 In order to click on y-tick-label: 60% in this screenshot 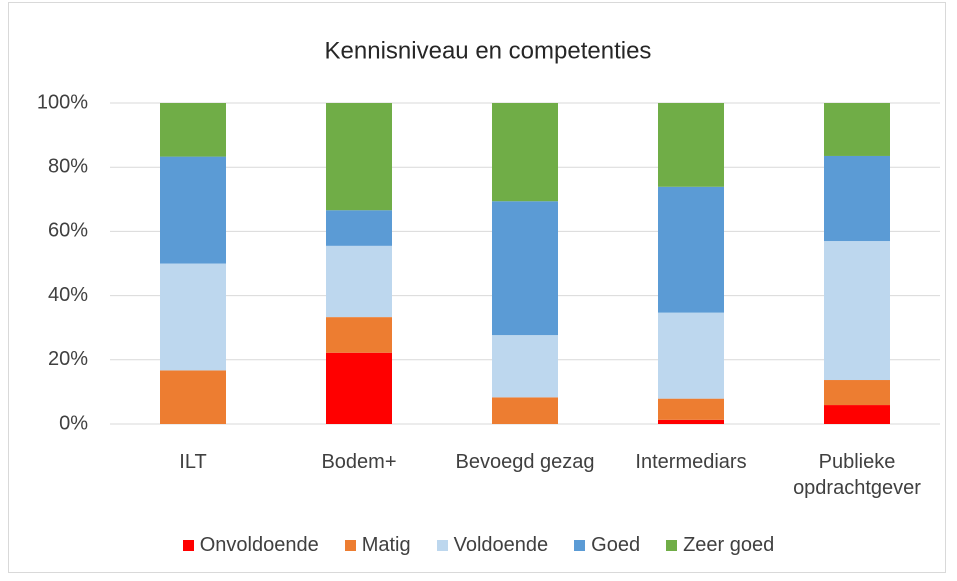, I will do `click(68, 231)`.